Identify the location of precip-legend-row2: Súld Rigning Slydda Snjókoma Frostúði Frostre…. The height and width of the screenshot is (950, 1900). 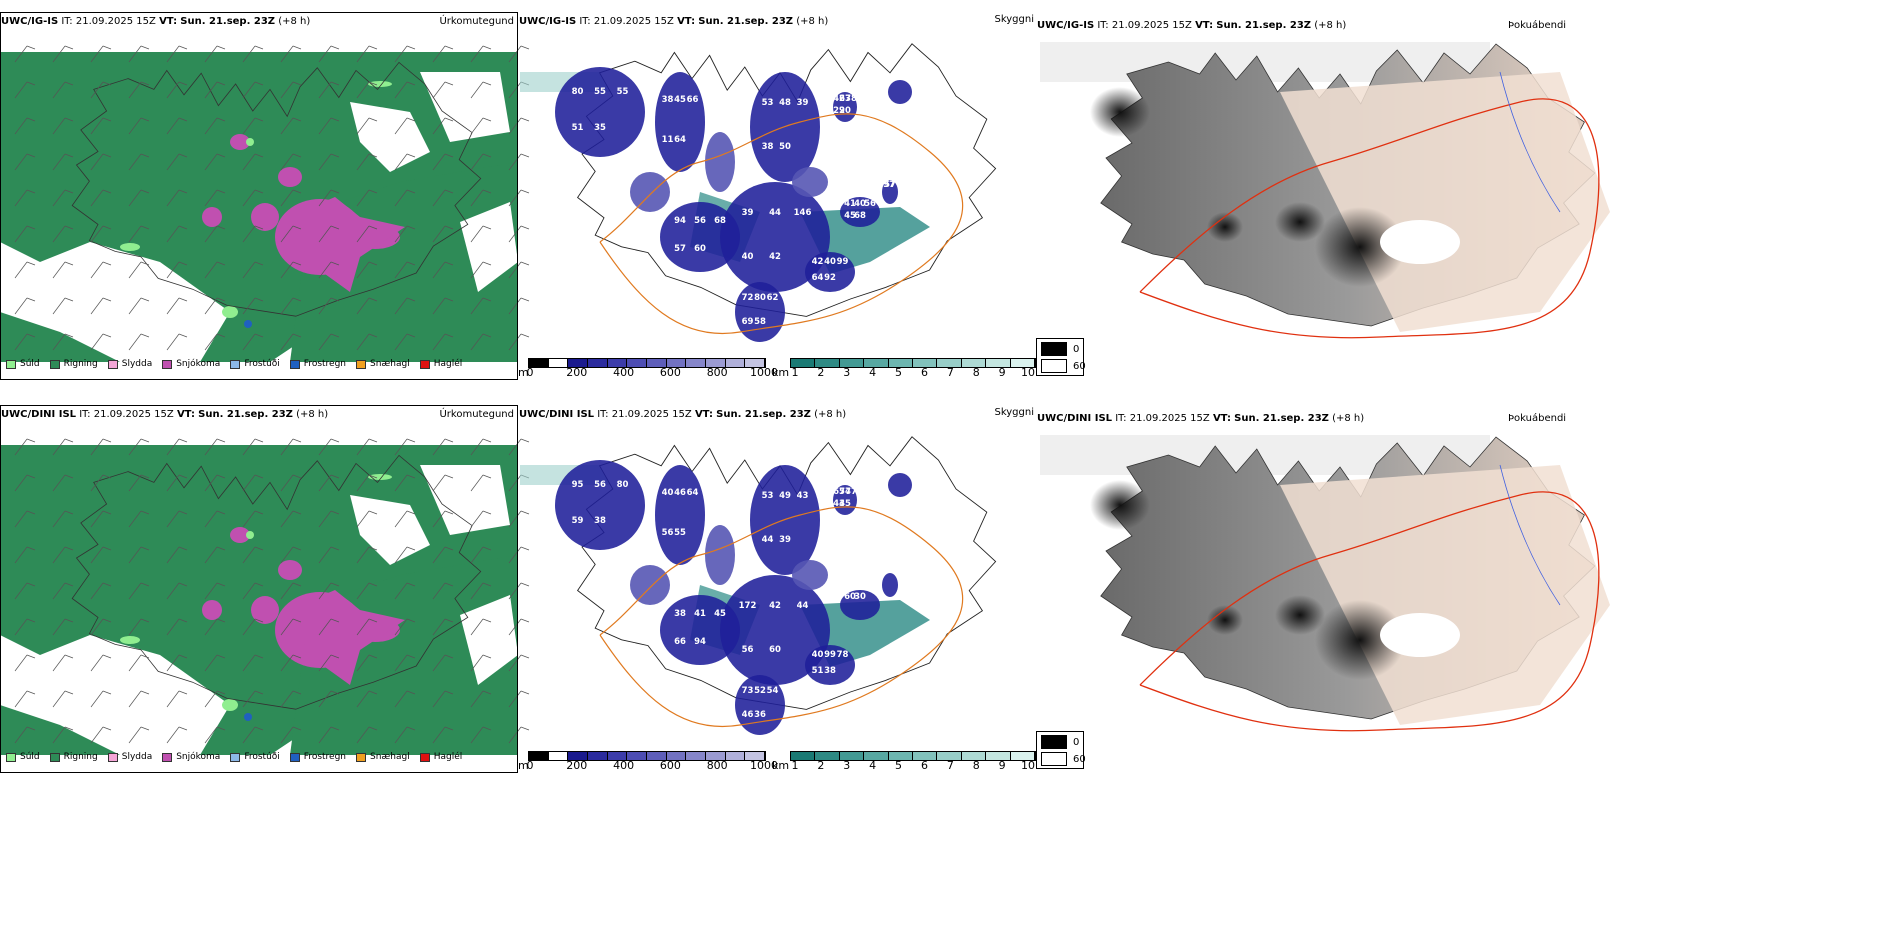
(239, 757).